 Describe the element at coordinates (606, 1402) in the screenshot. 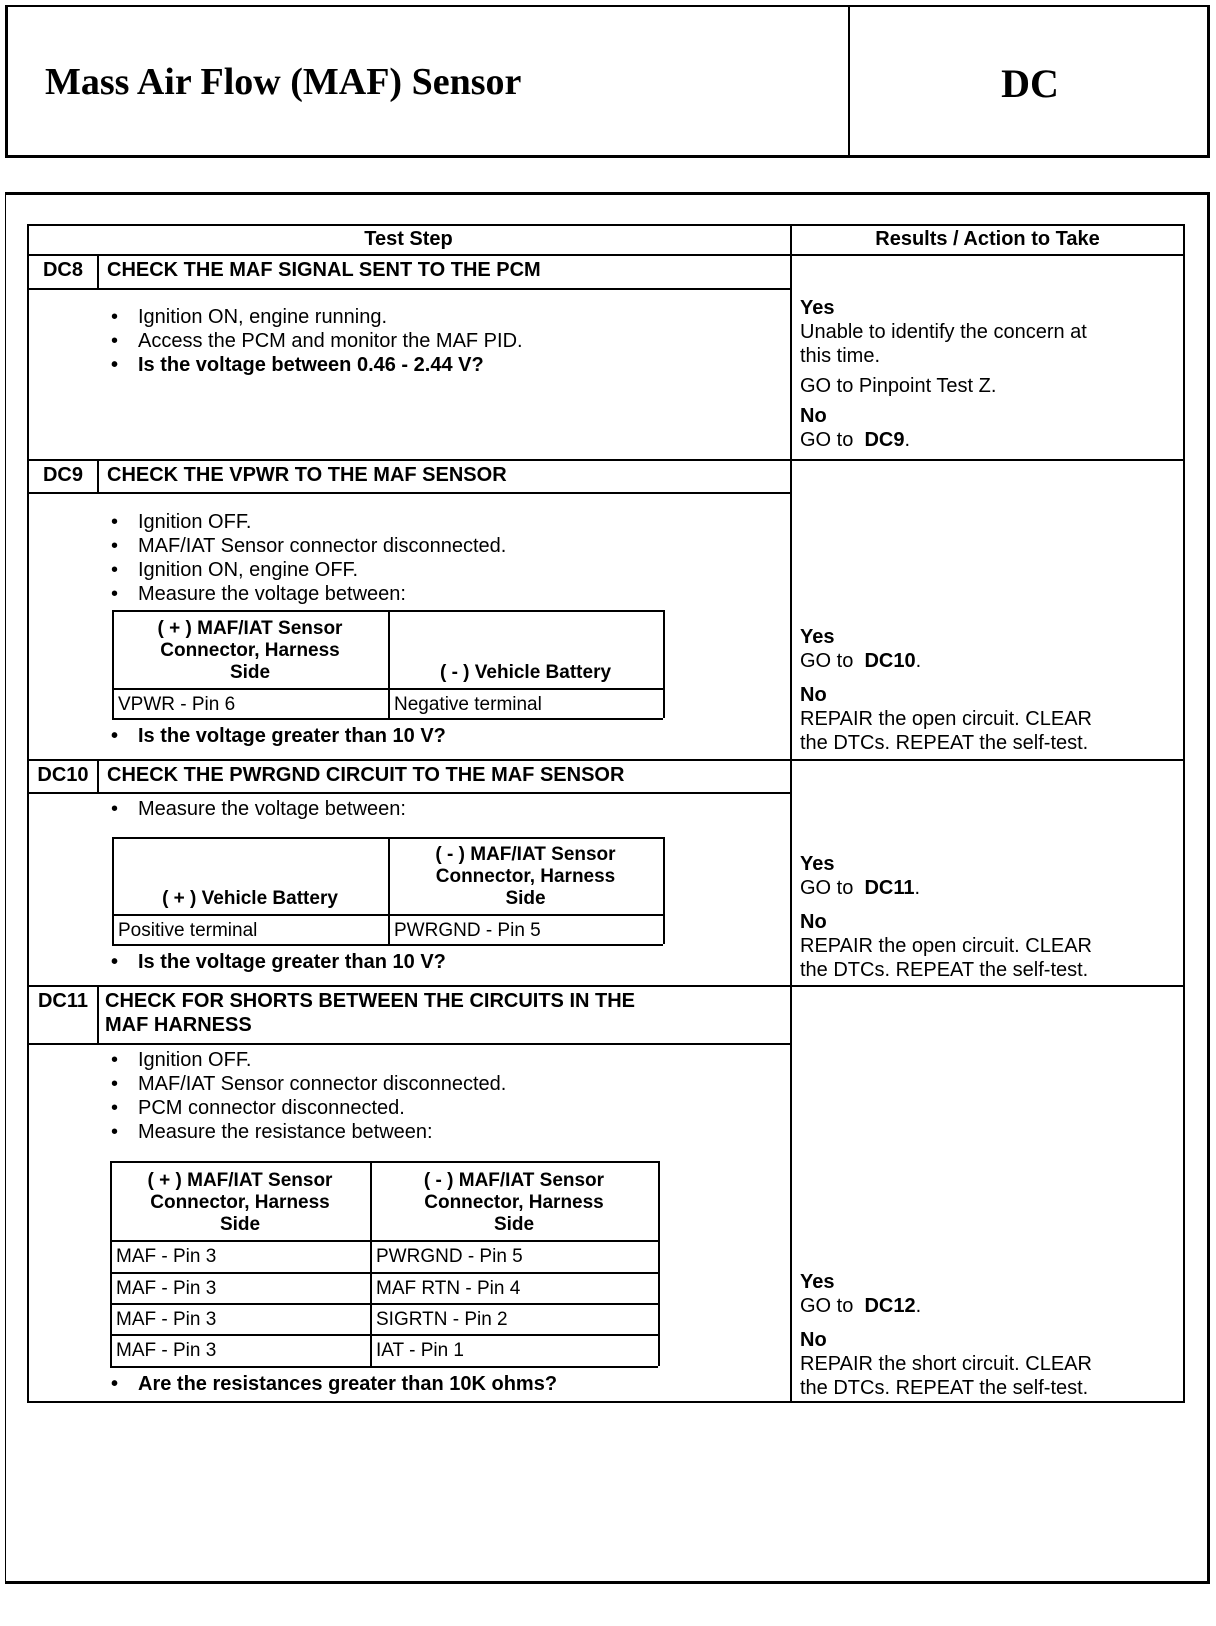

I see `table-bottom` at that location.